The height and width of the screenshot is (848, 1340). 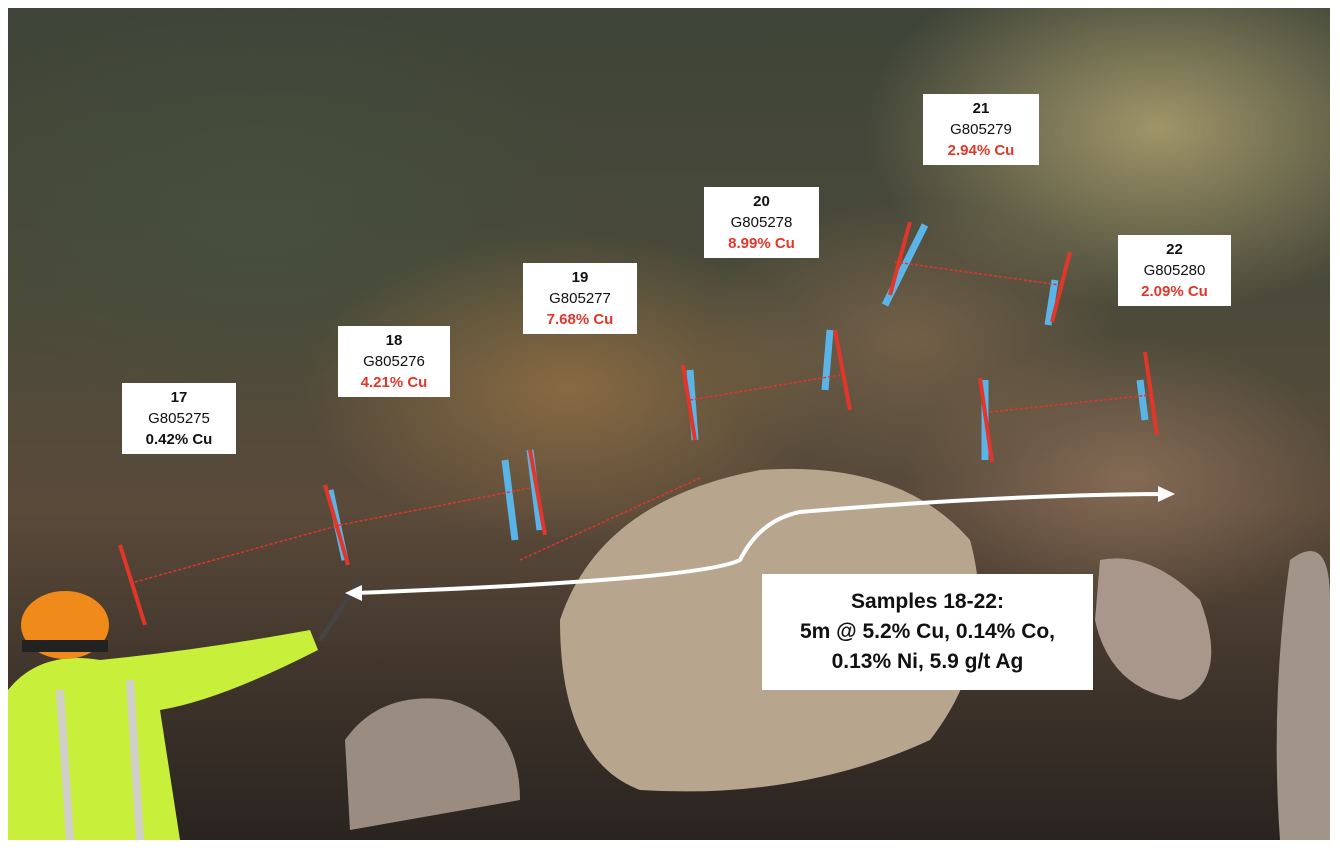 I want to click on sample-label-18: 18 G805276 4.21% Cu, so click(x=394, y=361).